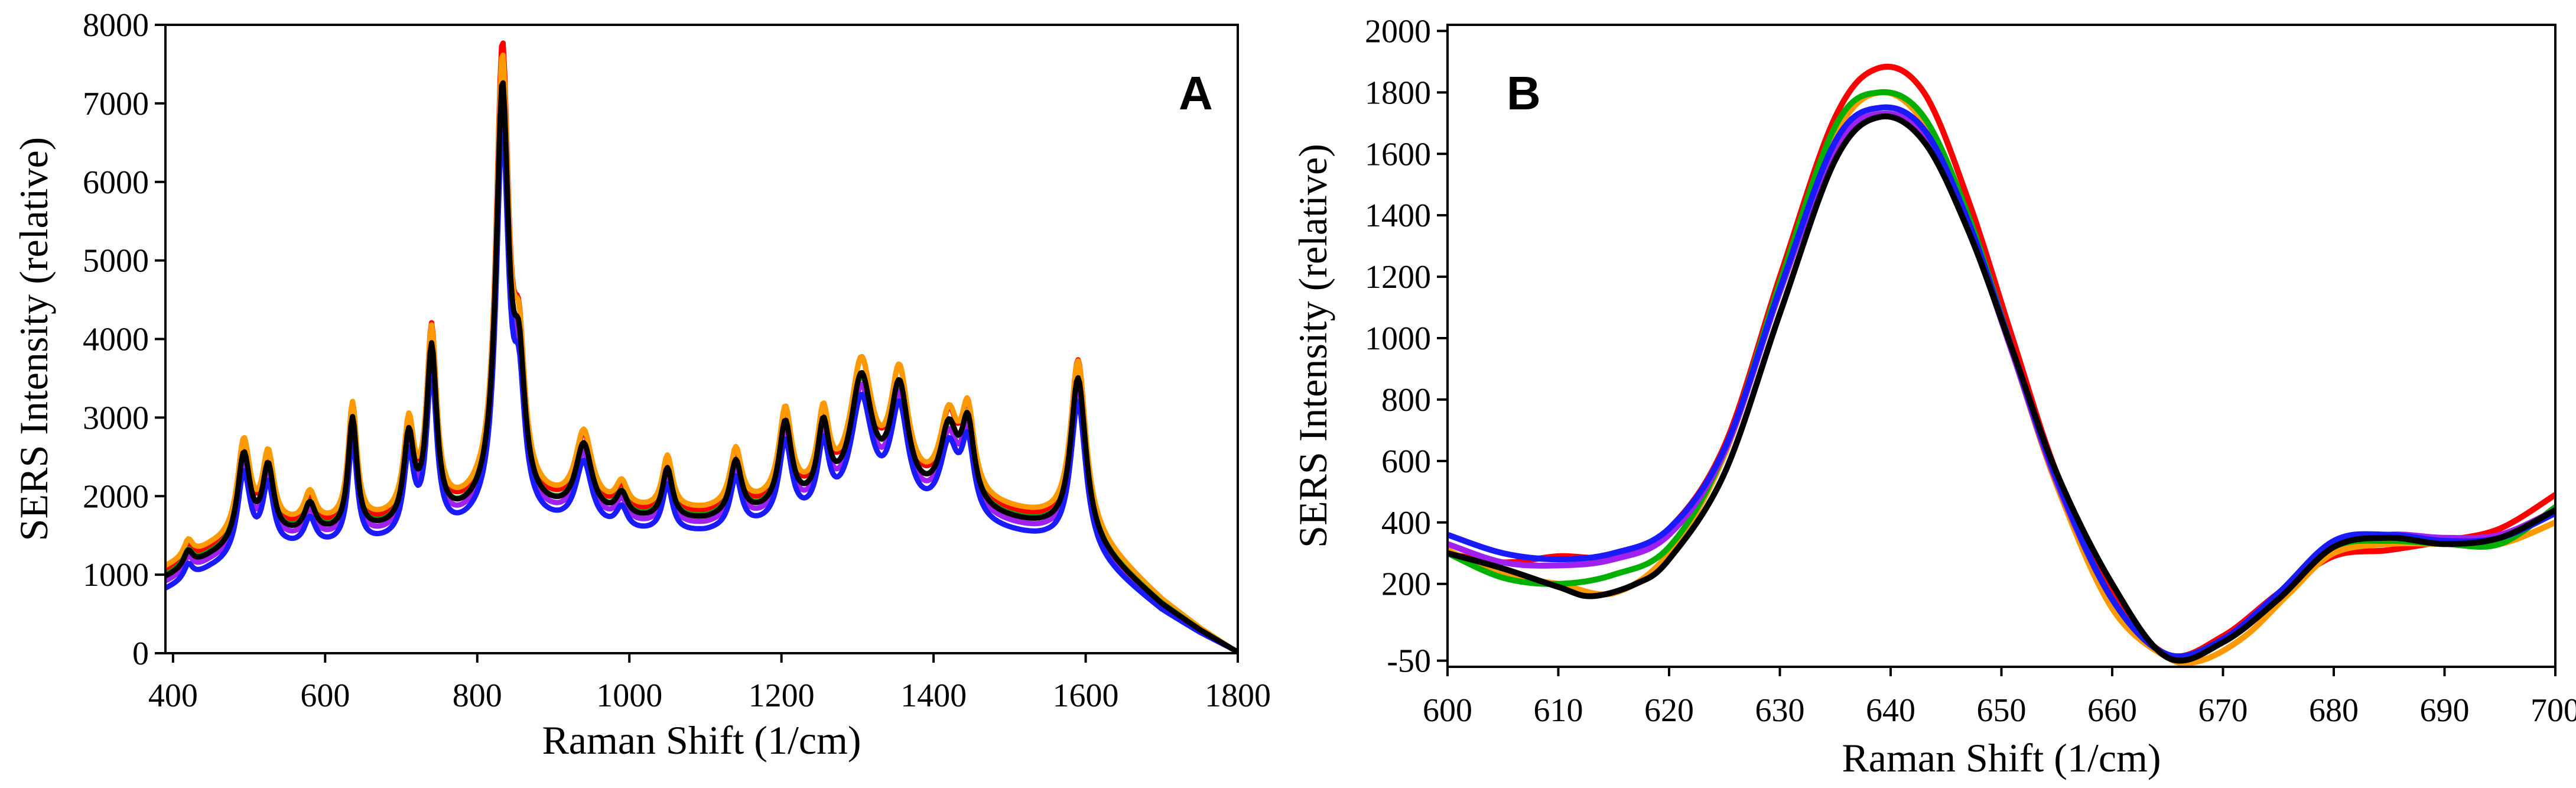 The width and height of the screenshot is (2576, 788). I want to click on x-tick-label: 1000, so click(629, 695).